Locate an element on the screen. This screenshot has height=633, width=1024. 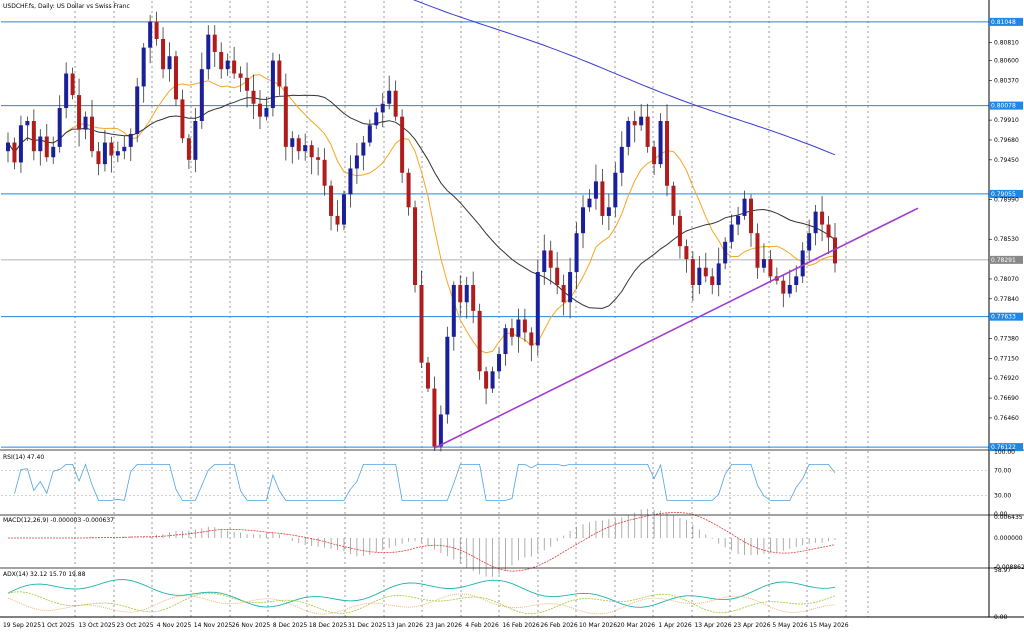
rsi-line is located at coordinates (425, 482).